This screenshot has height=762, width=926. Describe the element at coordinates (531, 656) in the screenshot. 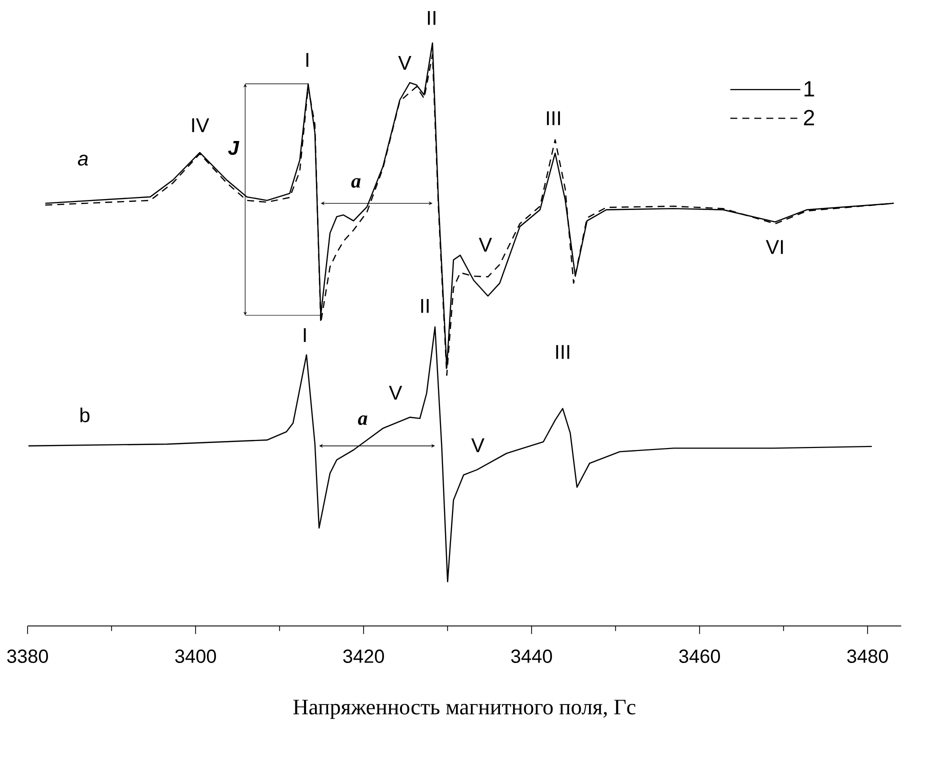

I see `x-tick-label: 3440` at that location.